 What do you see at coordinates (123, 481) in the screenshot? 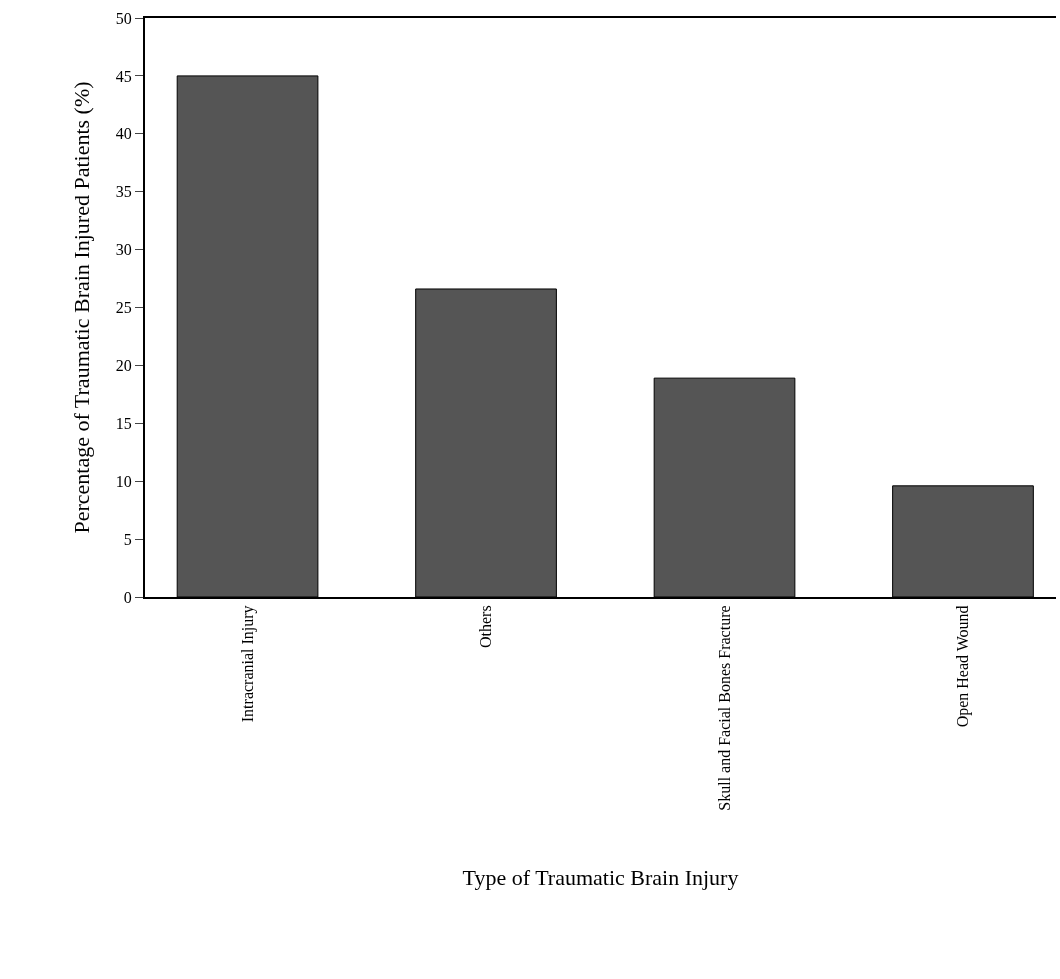
I see `y-tick-label: 10` at bounding box center [123, 481].